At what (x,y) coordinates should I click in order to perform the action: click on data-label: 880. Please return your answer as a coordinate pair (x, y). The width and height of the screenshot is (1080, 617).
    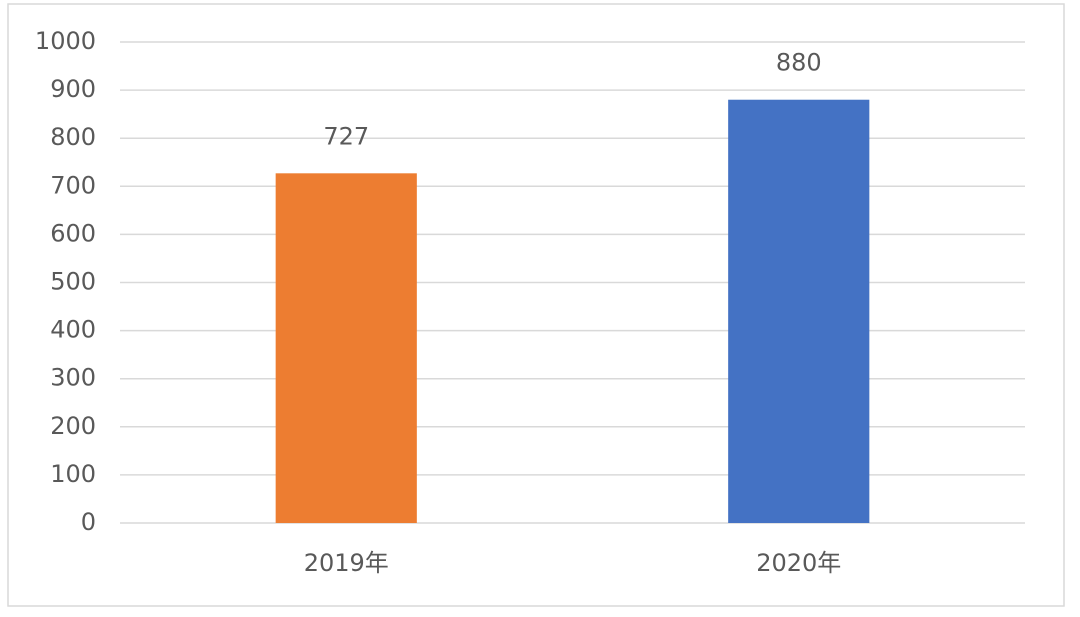
    Looking at the image, I should click on (799, 63).